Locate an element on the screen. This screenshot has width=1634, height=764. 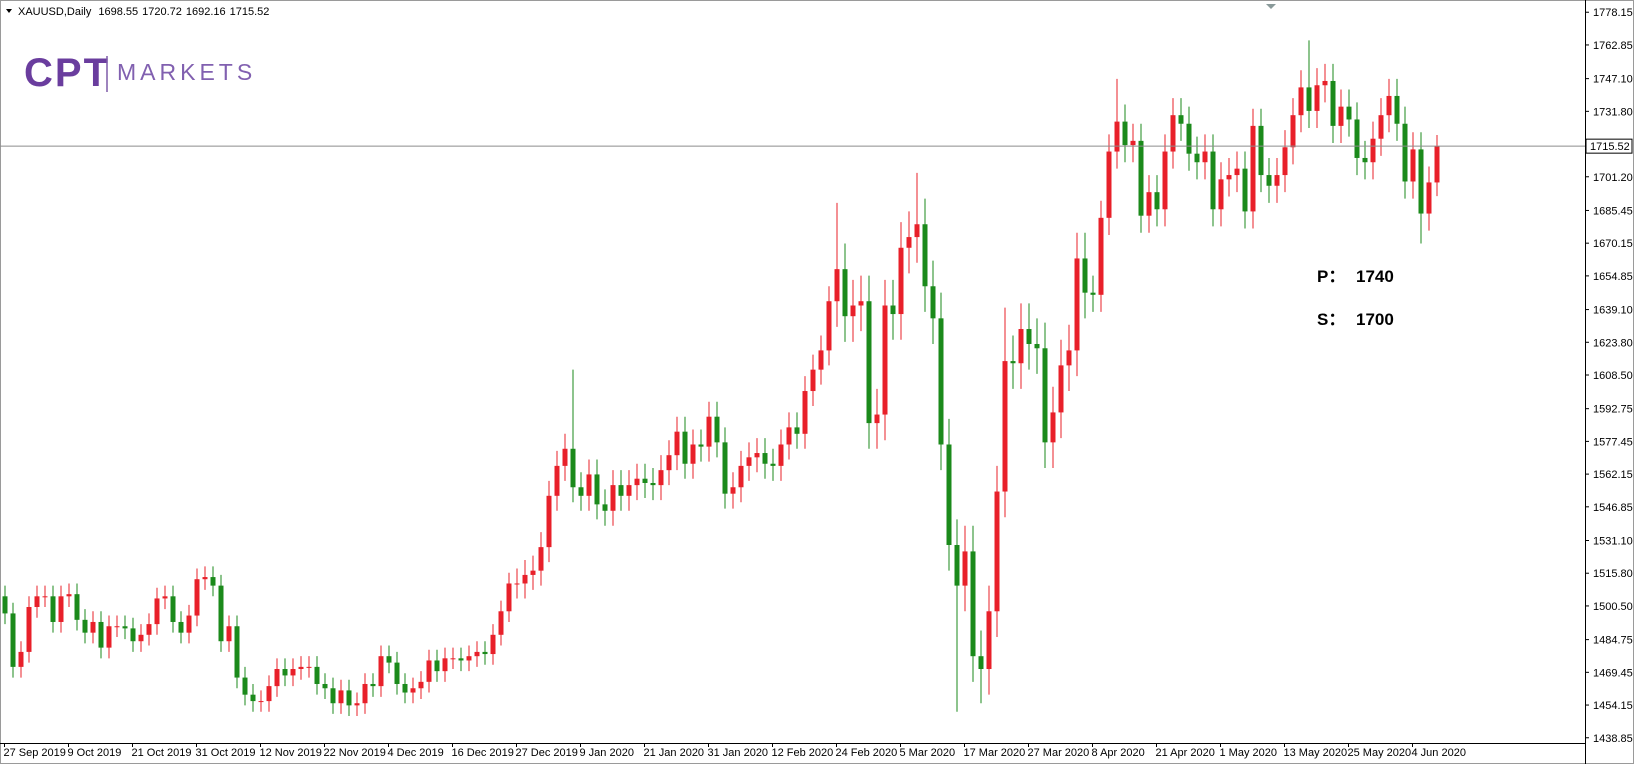
symbol: XAUUSD,Daily is located at coordinates (55, 12).